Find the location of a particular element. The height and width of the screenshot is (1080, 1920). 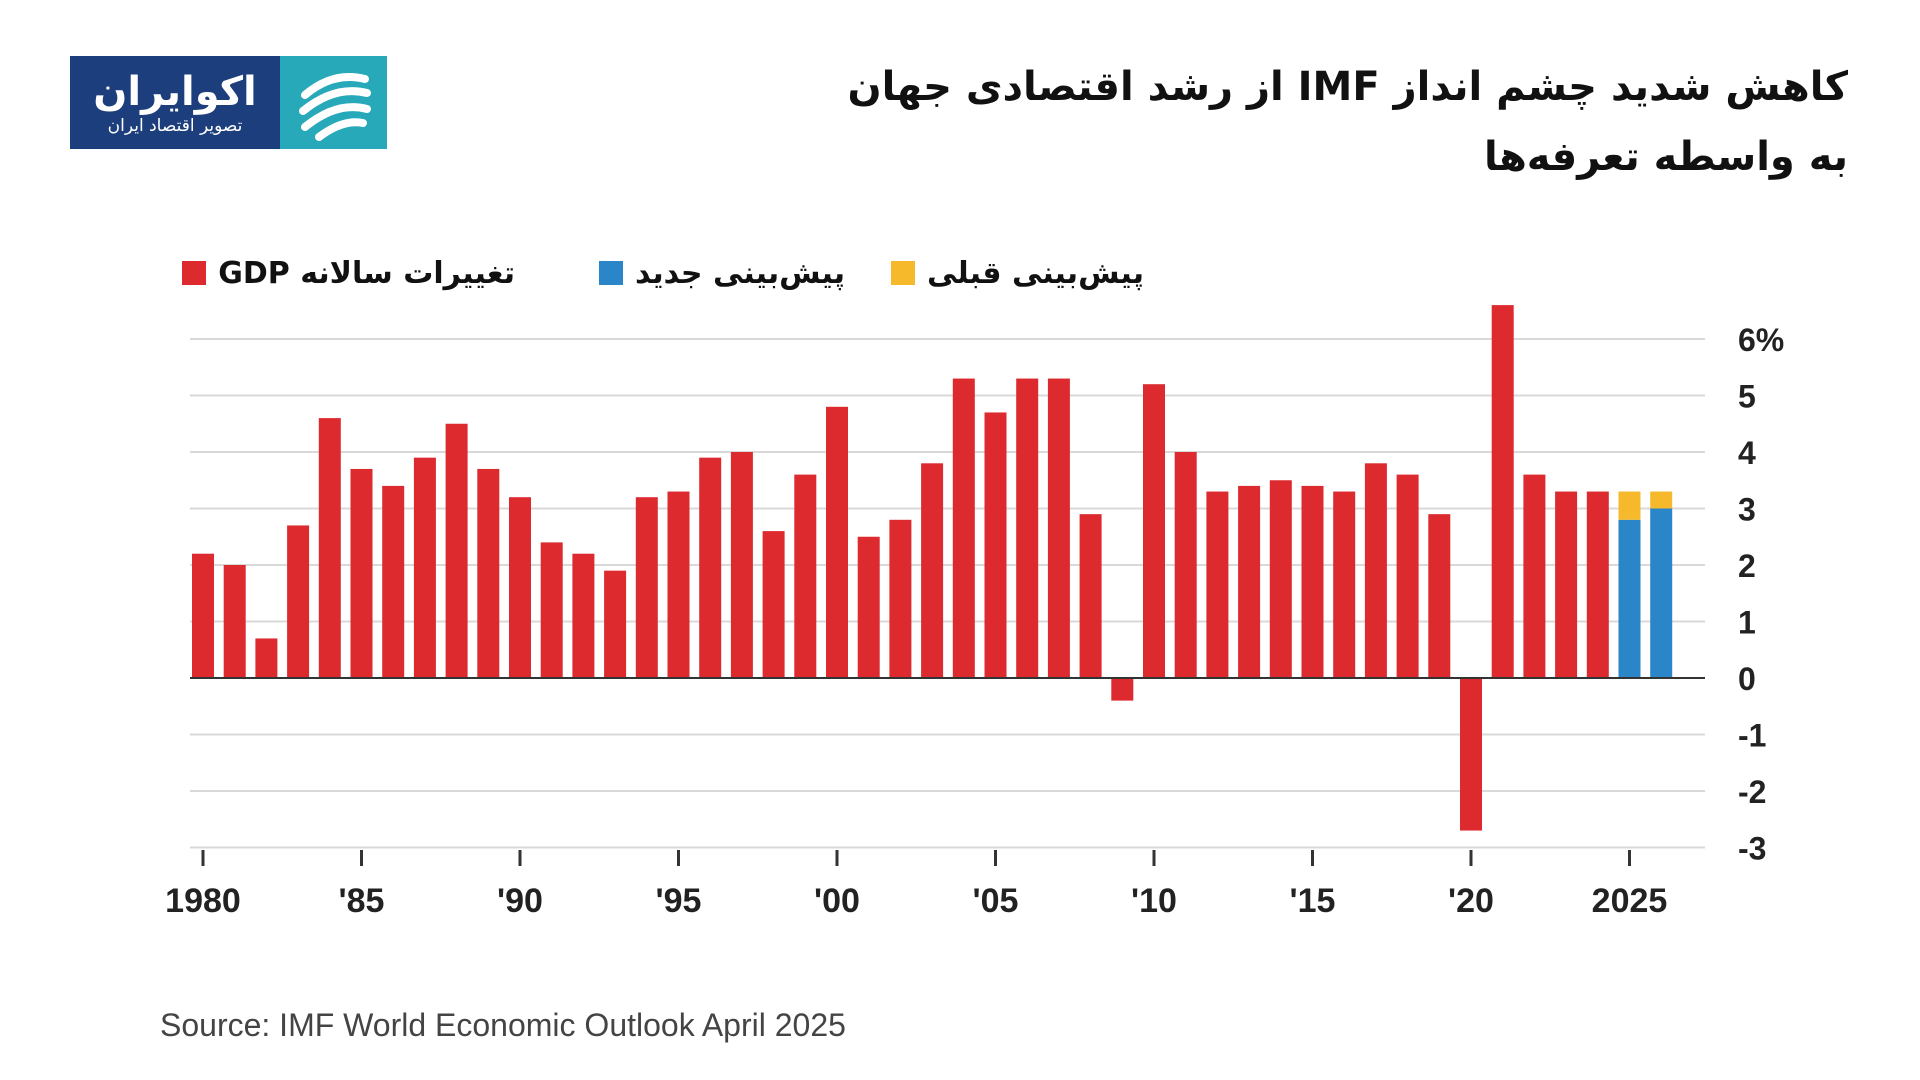

y-tick-label: -3 is located at coordinates (1752, 849).